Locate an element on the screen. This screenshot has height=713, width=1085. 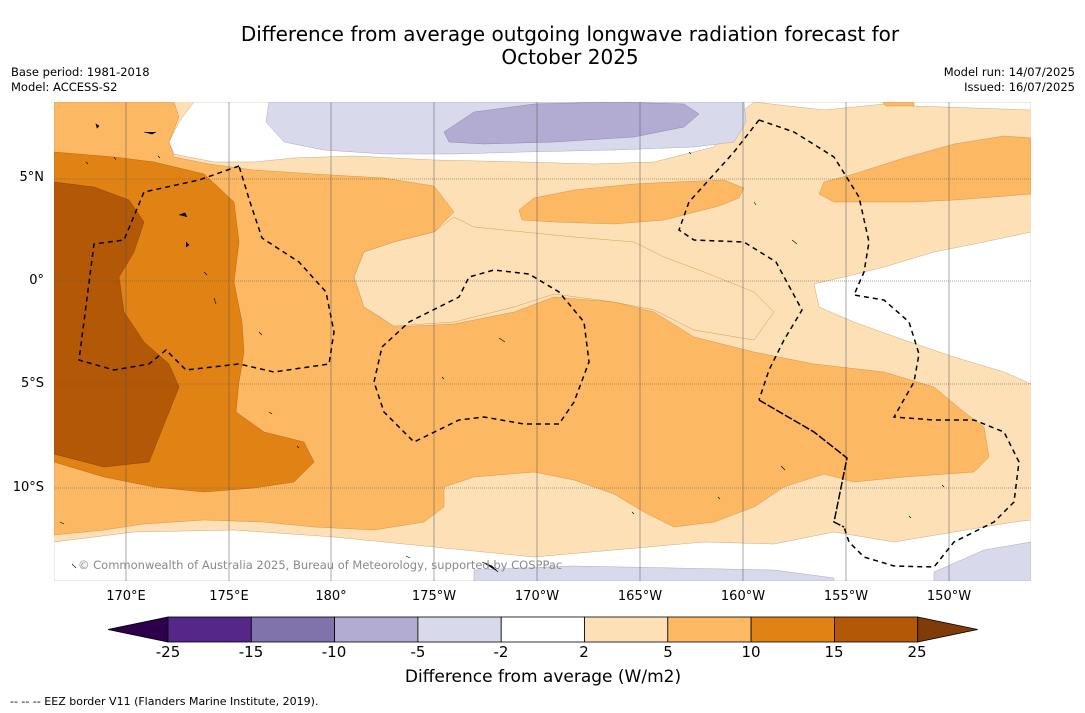
metadata-right: Model run: 14/07/2025 Issued: 16/07/2025 is located at coordinates (1009, 80).